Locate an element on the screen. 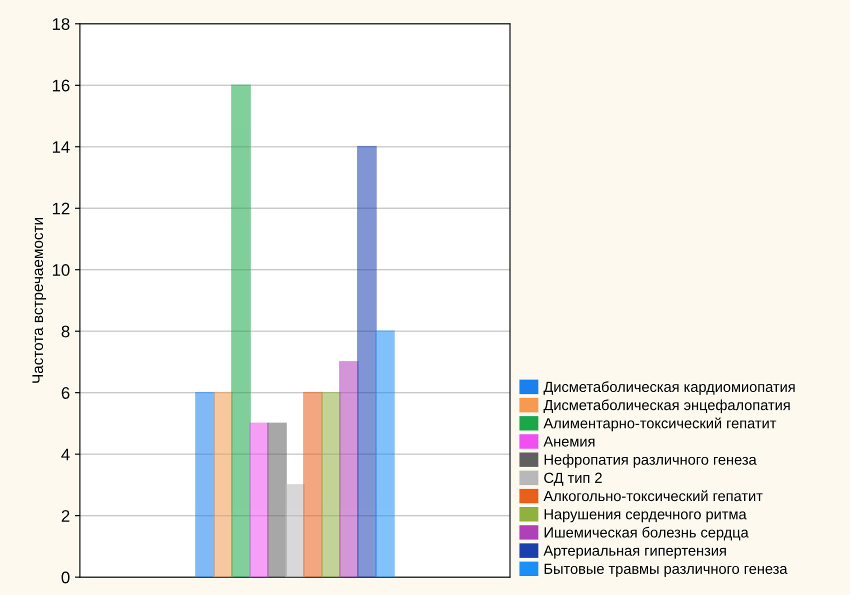  y-tick-label: 12 is located at coordinates (61, 208).